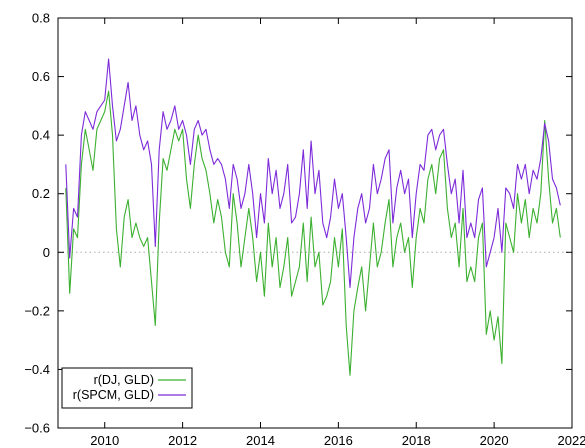 Image resolution: width=585 pixels, height=448 pixels. I want to click on x-tick-label: 2016, so click(338, 440).